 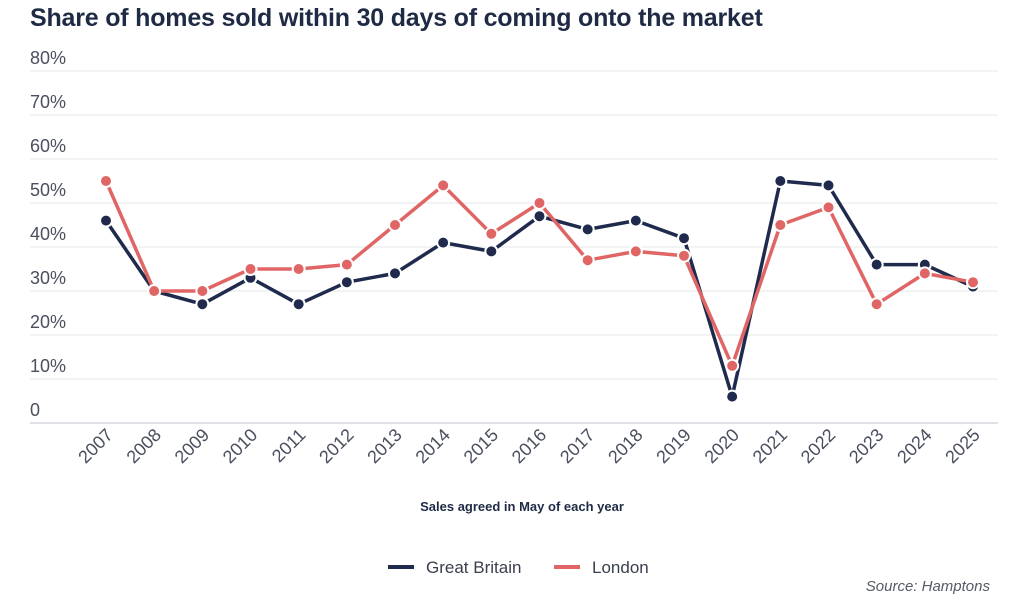 What do you see at coordinates (48, 102) in the screenshot?
I see `y-tick-label: 70%` at bounding box center [48, 102].